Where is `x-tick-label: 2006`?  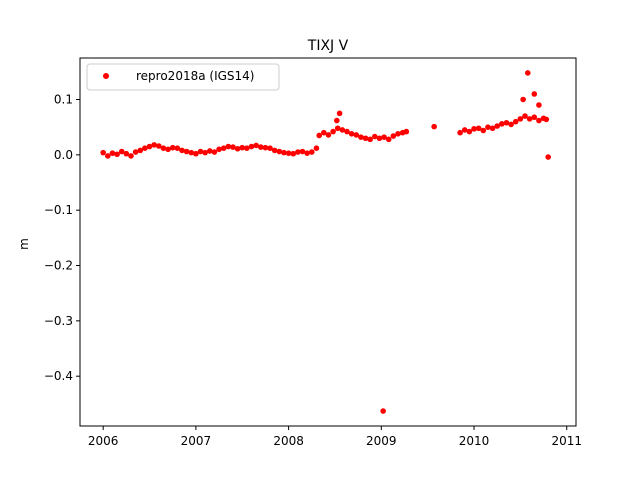
x-tick-label: 2006 is located at coordinates (103, 441).